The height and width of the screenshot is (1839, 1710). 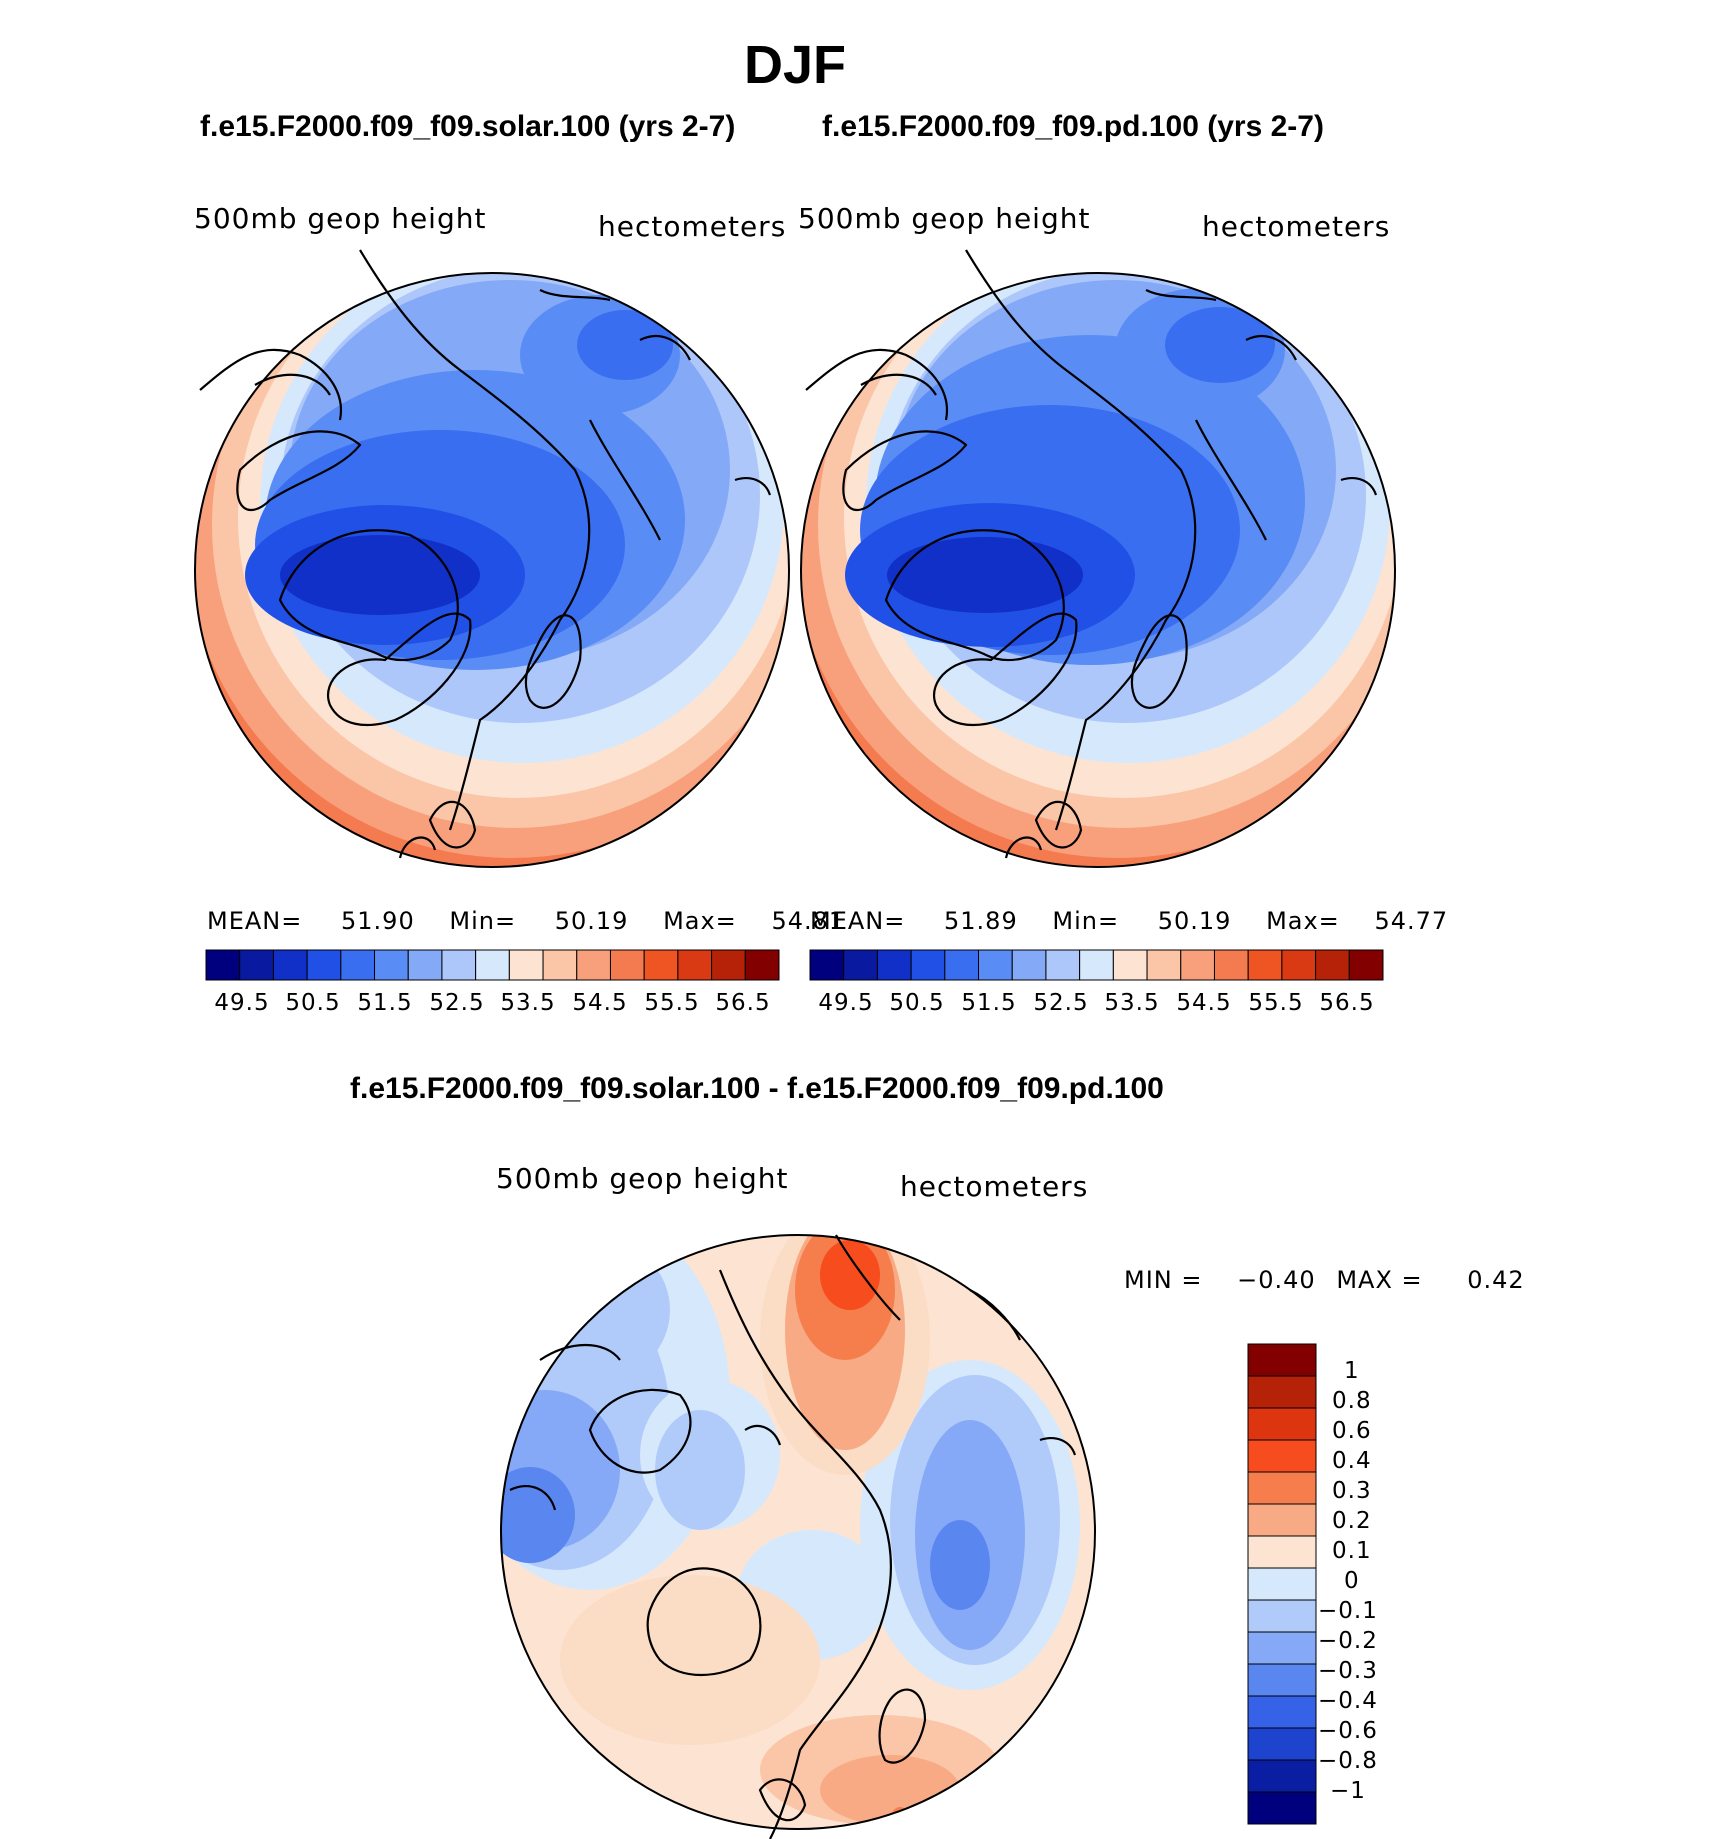 What do you see at coordinates (672, 1003) in the screenshot?
I see `left-colorbar-tick: 55.5` at bounding box center [672, 1003].